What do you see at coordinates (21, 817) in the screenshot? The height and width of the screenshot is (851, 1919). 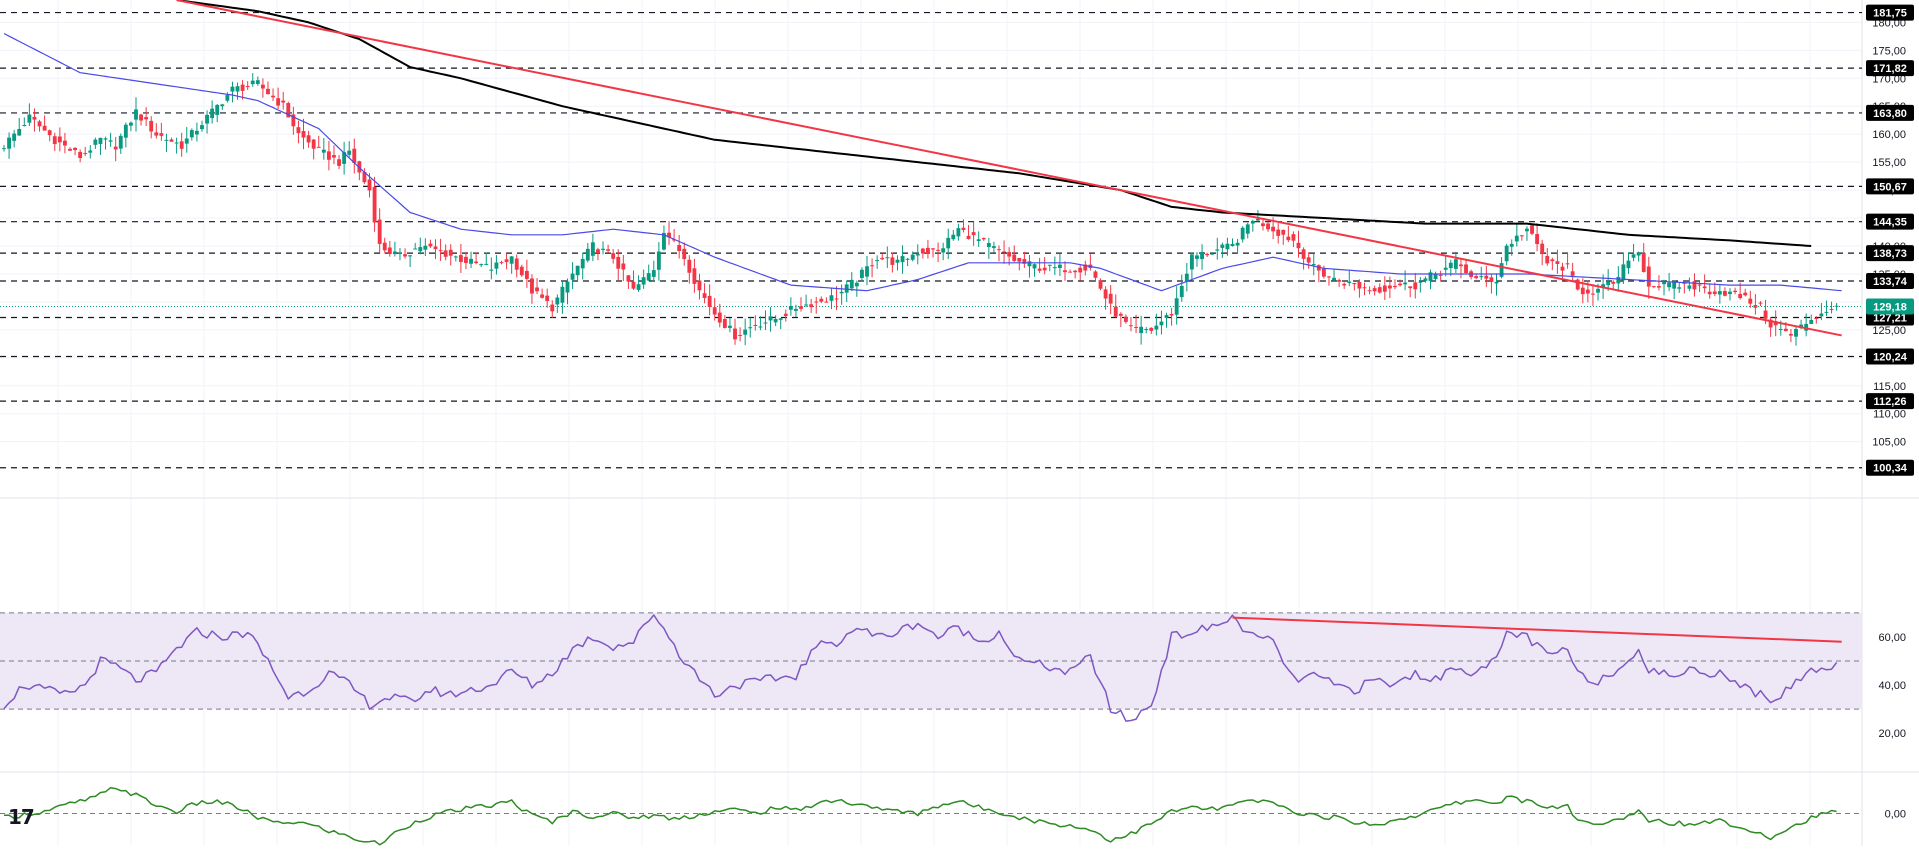 I see `tradingview-logo: 17` at bounding box center [21, 817].